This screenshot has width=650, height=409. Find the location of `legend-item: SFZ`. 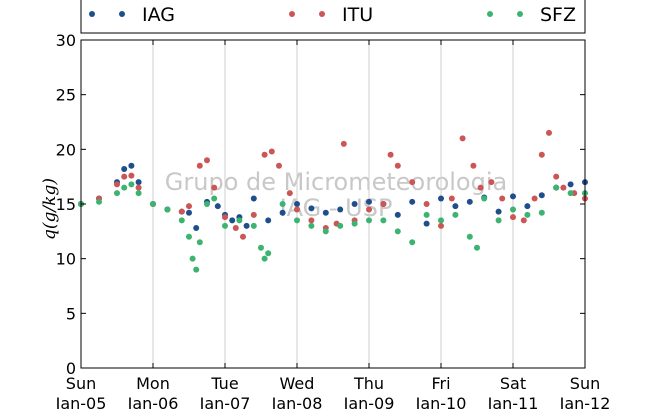

legend-item: SFZ is located at coordinates (531, 15).